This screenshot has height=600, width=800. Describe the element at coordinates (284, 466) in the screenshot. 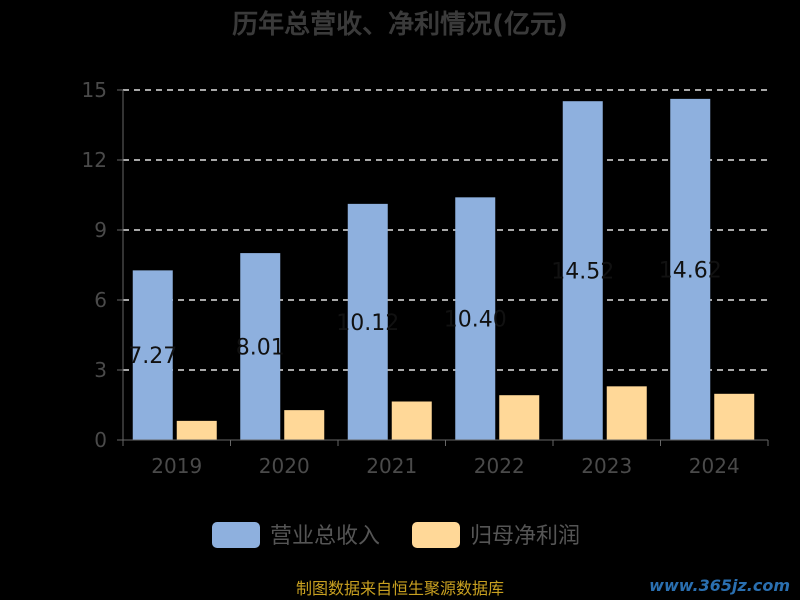

I see `x-tick-label: 2020` at that location.